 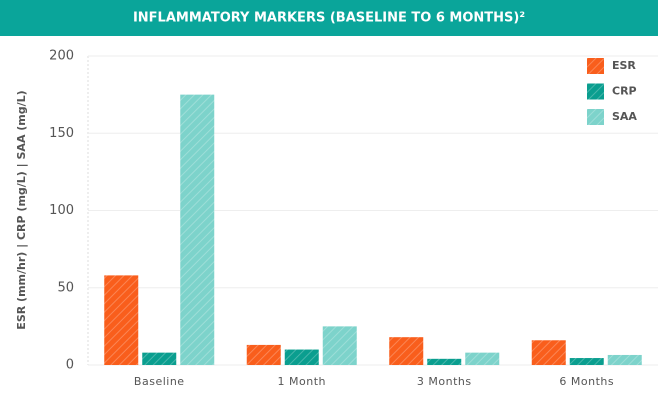 What do you see at coordinates (61, 133) in the screenshot?
I see `y-tick-label: 150` at bounding box center [61, 133].